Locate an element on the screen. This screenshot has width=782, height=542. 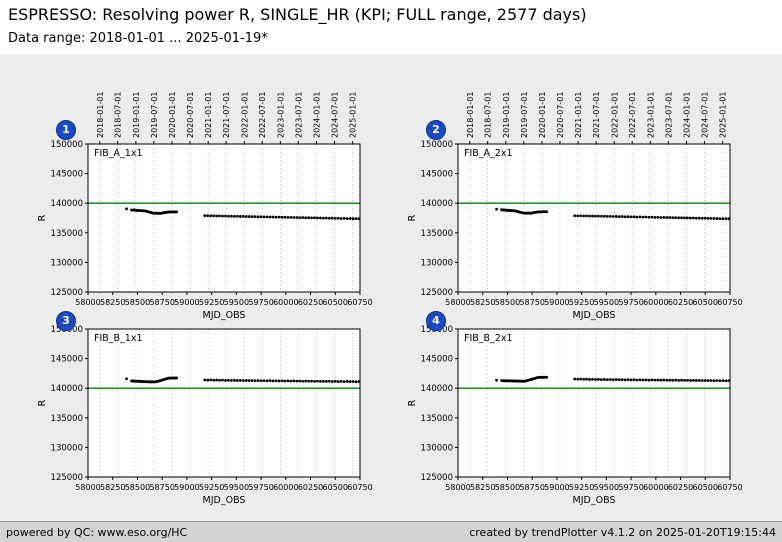
svg-text: 2018-01-01 is located at coordinates (470, 115).